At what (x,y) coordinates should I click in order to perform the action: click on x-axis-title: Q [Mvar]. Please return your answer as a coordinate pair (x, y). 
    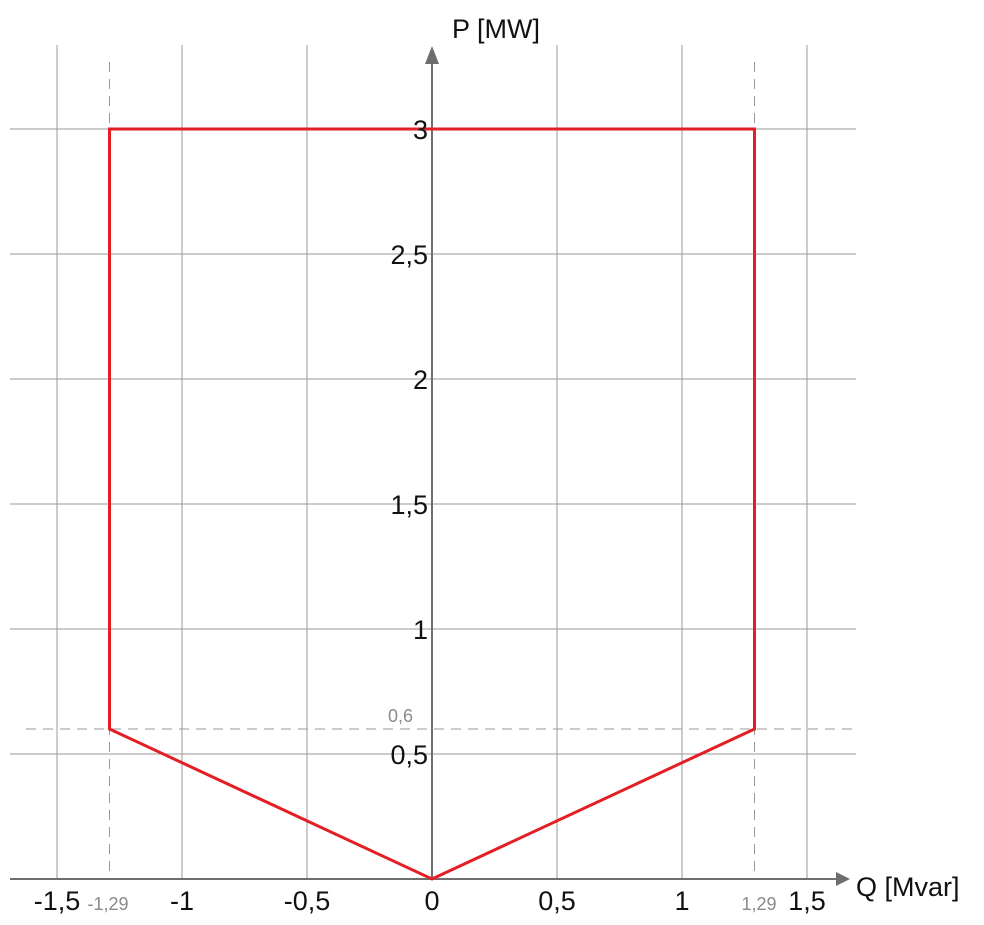
    Looking at the image, I should click on (908, 887).